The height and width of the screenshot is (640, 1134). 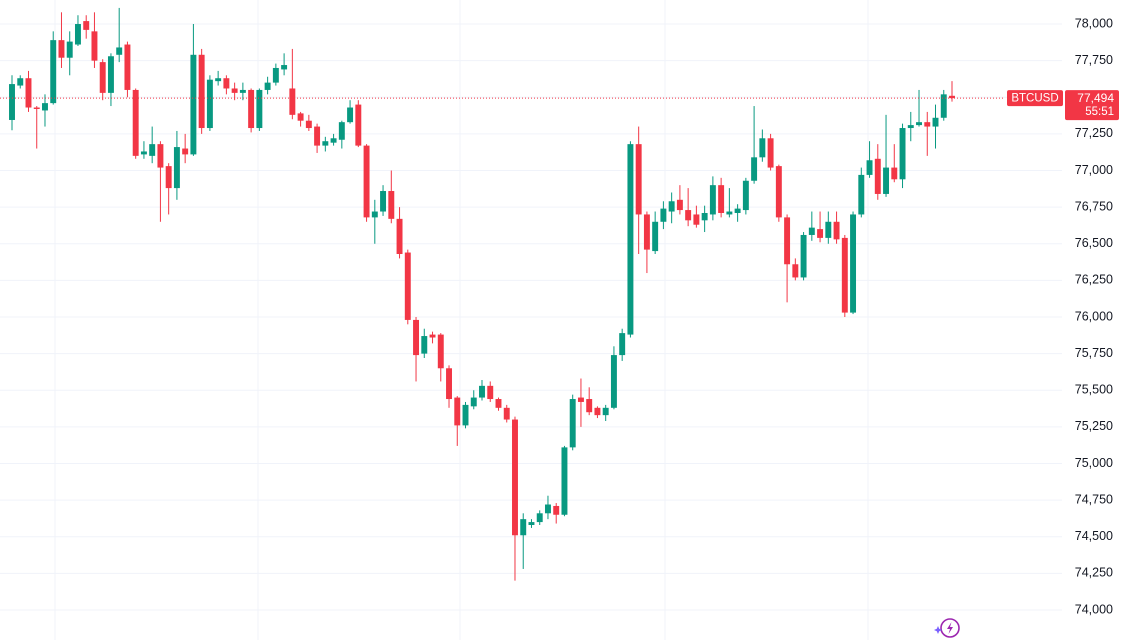 I want to click on y-tick-label: 75,750, so click(x=1094, y=353).